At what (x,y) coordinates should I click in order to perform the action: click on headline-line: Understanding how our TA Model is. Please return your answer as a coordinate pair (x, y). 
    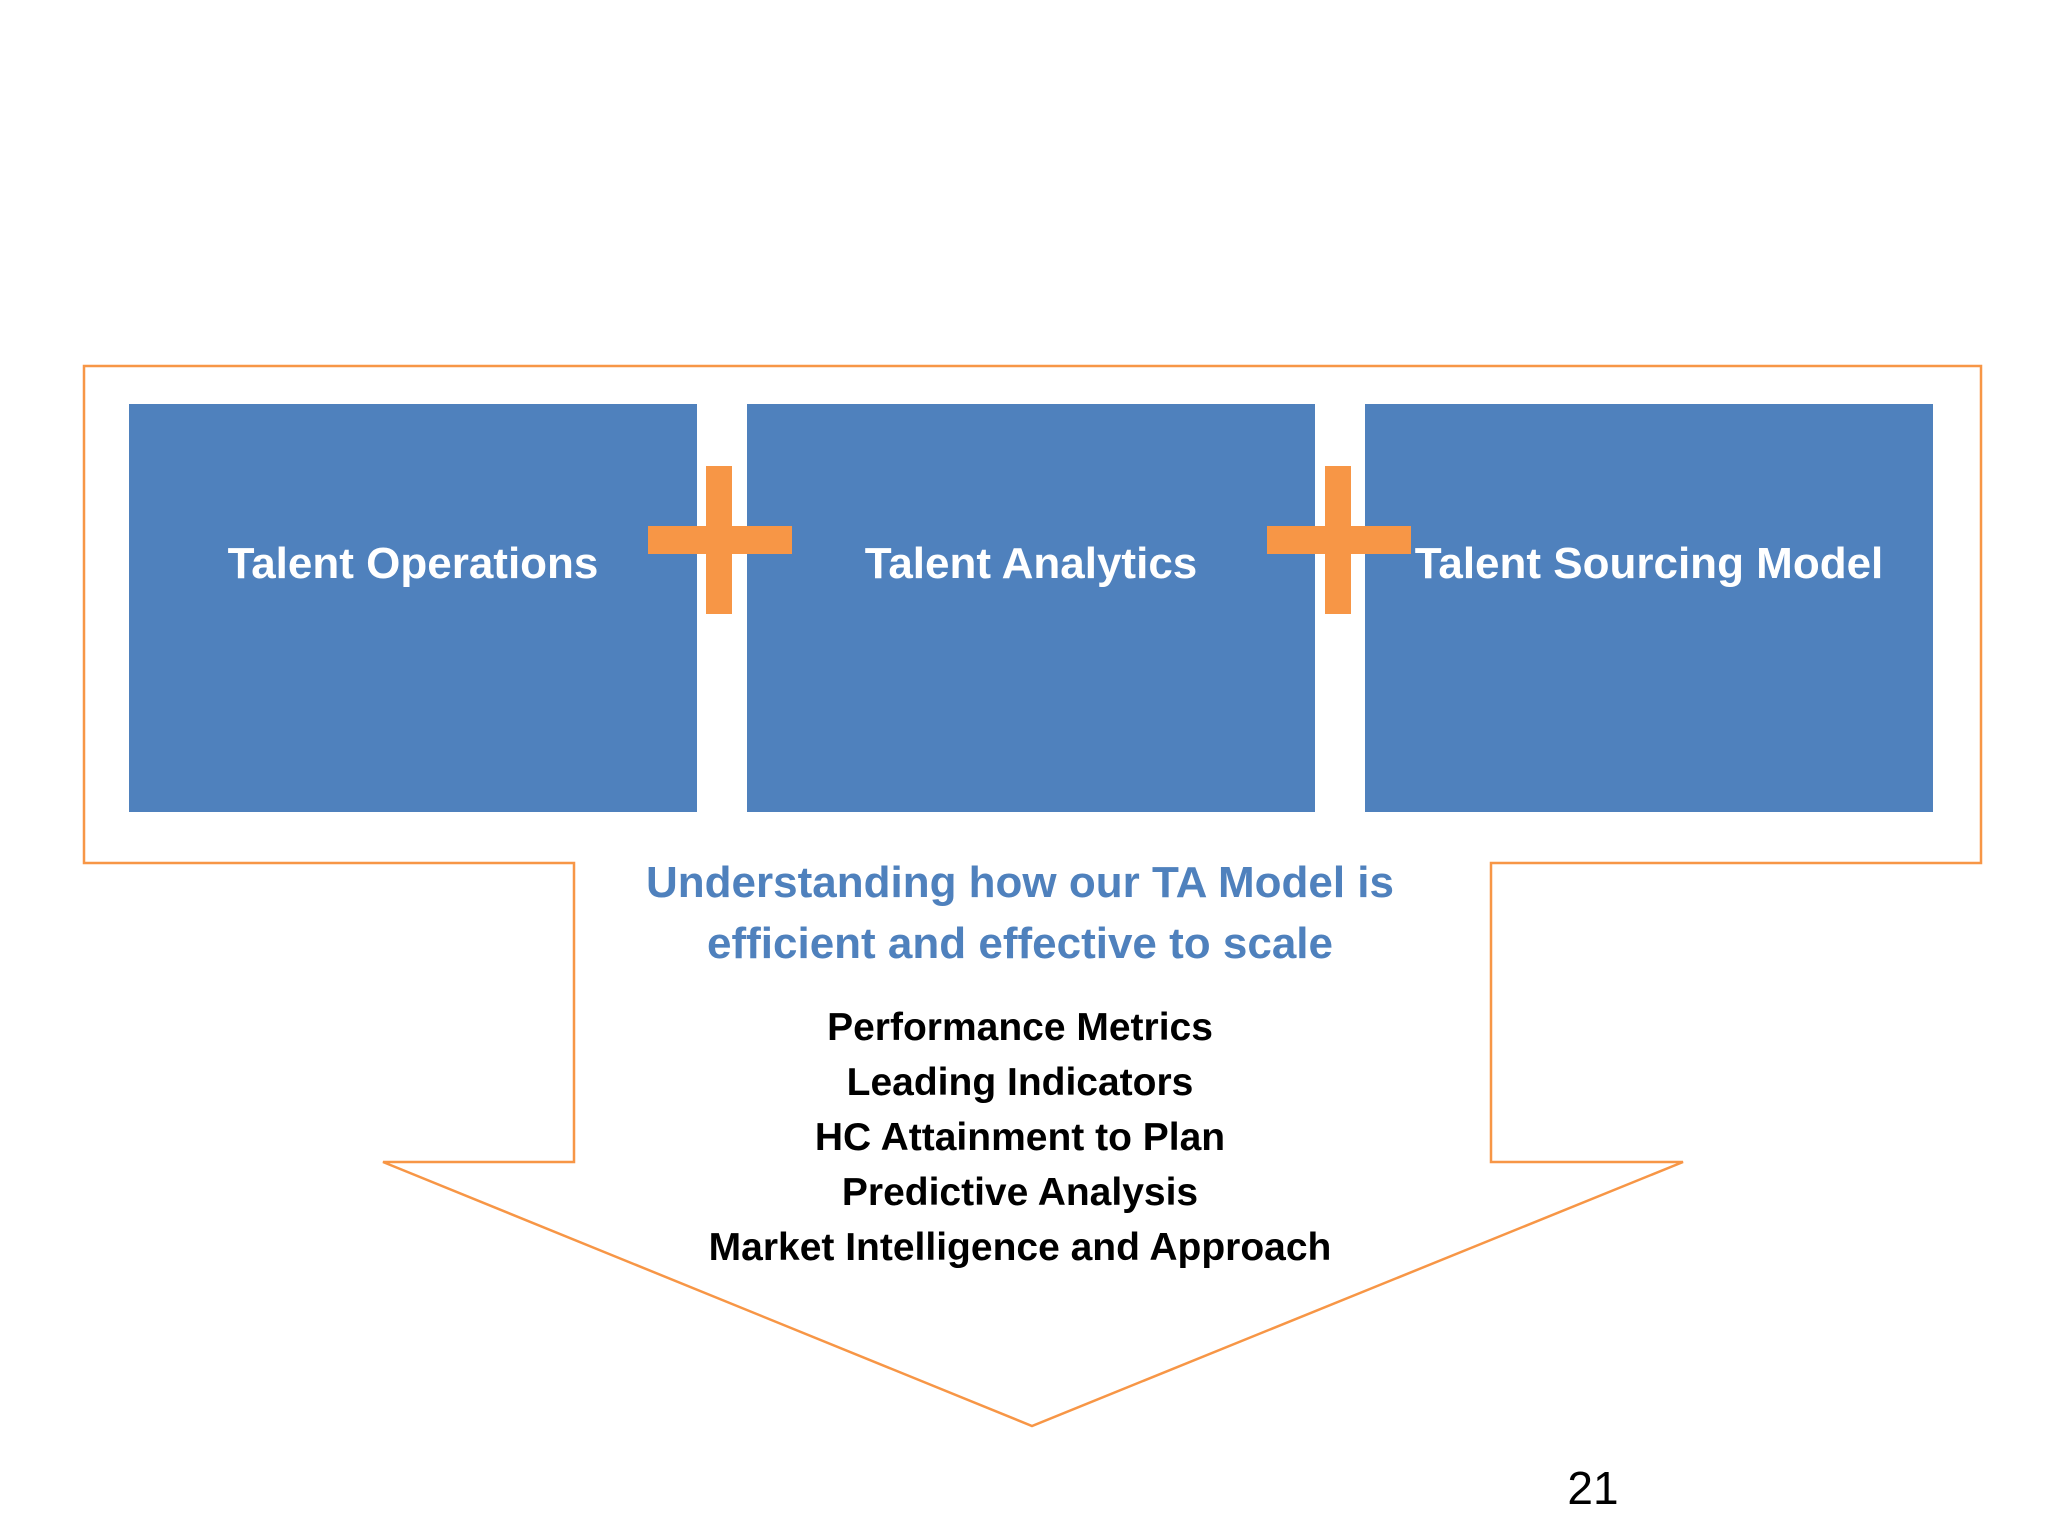
    Looking at the image, I should click on (1020, 882).